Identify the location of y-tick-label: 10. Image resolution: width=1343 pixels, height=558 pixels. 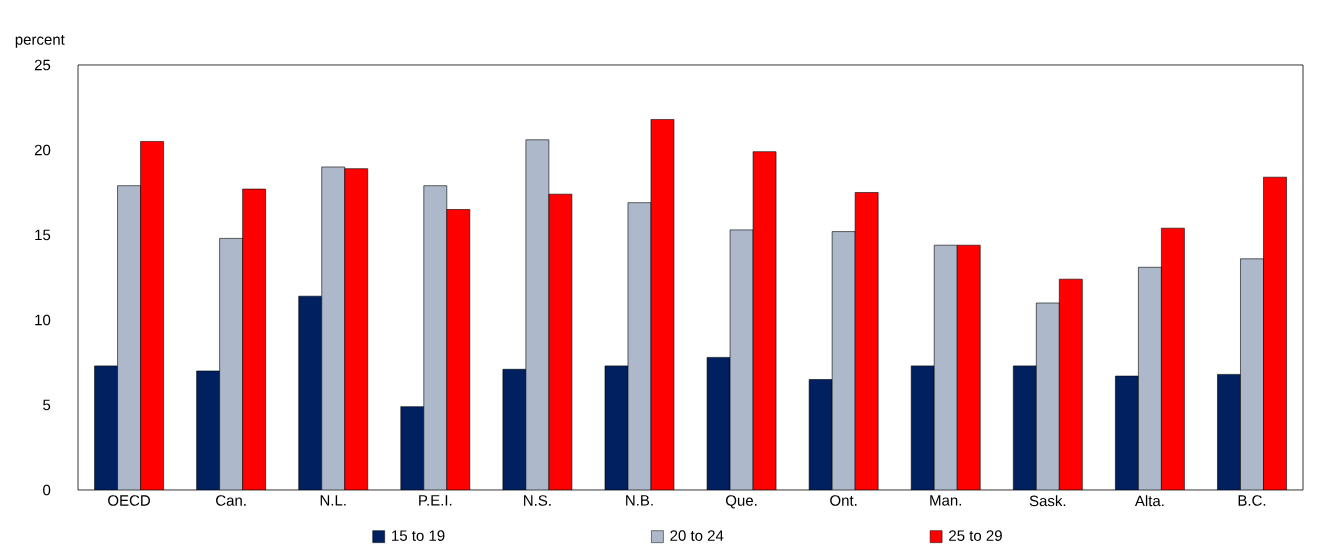
(43, 320).